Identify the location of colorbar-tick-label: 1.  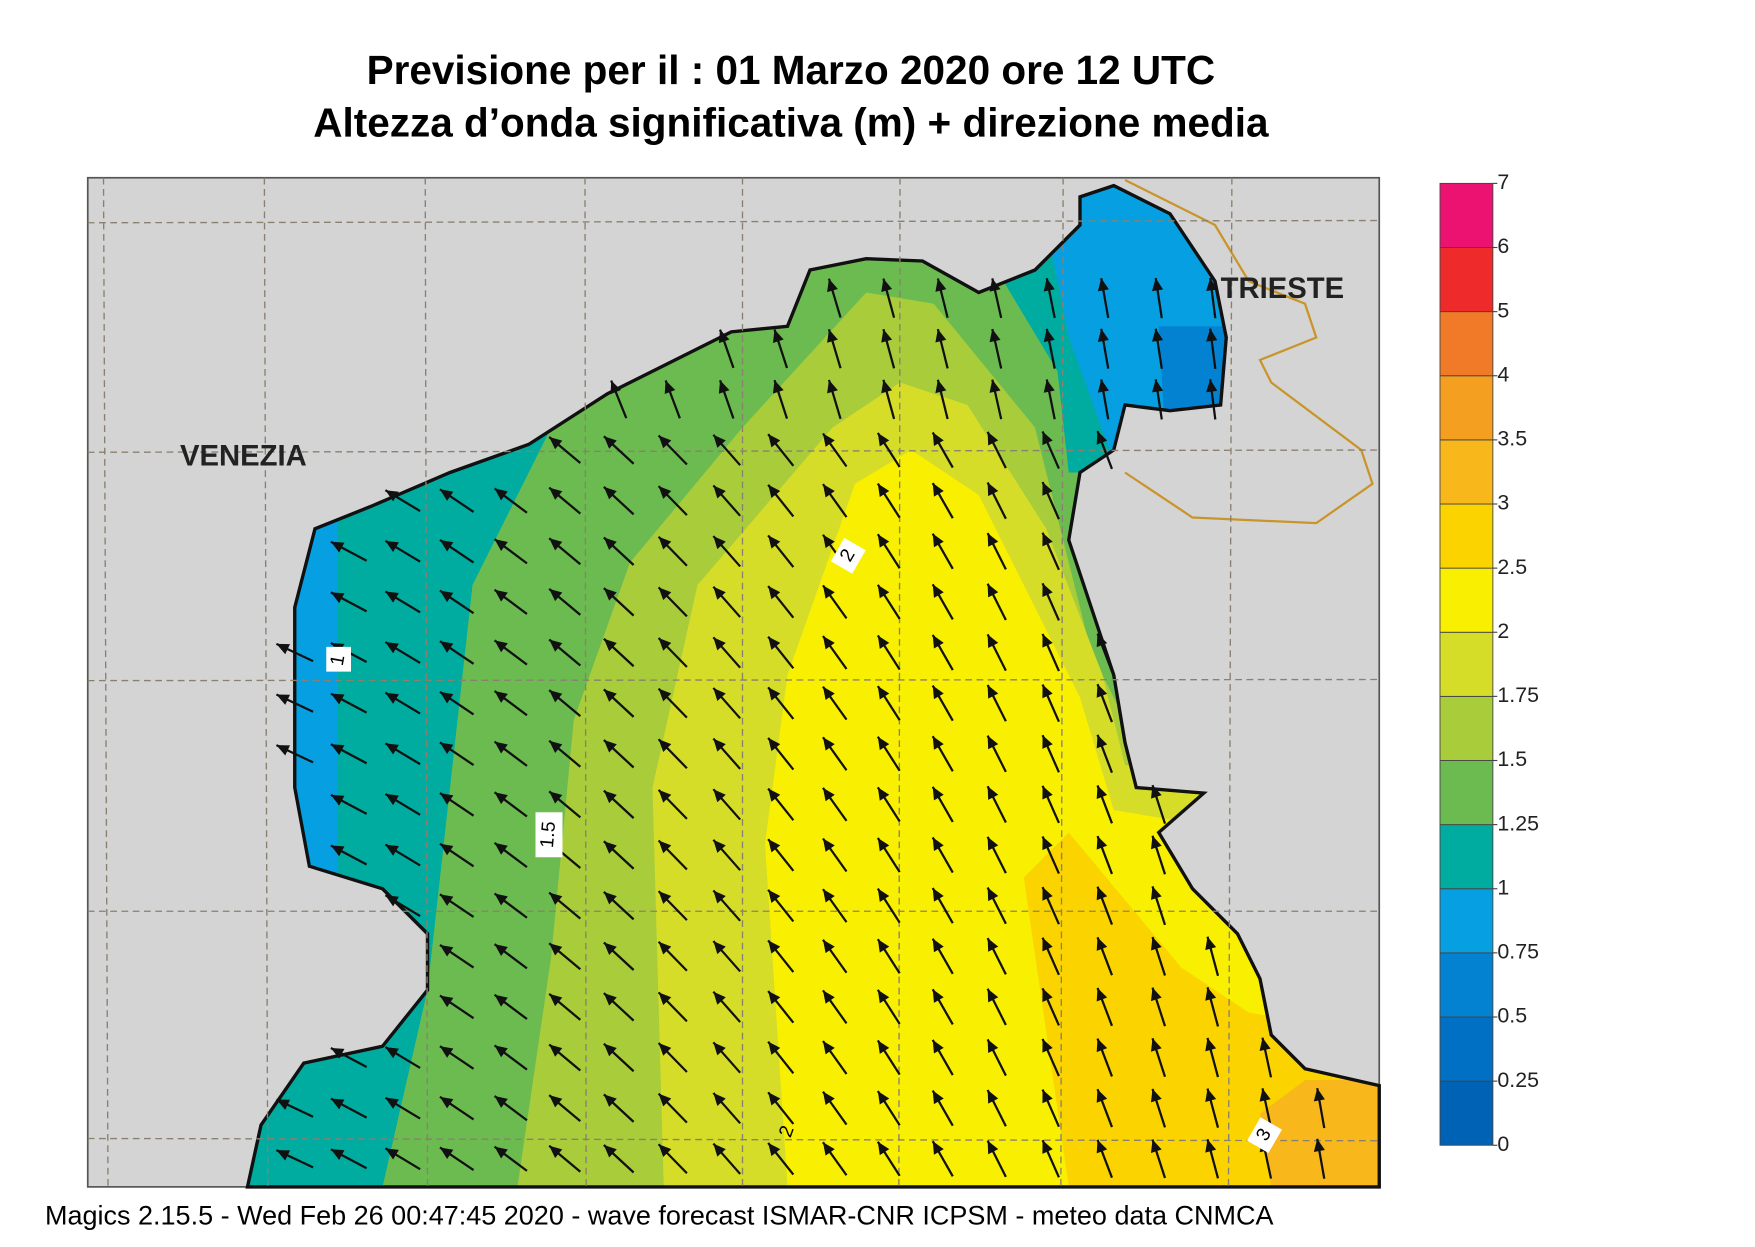
(1503, 887).